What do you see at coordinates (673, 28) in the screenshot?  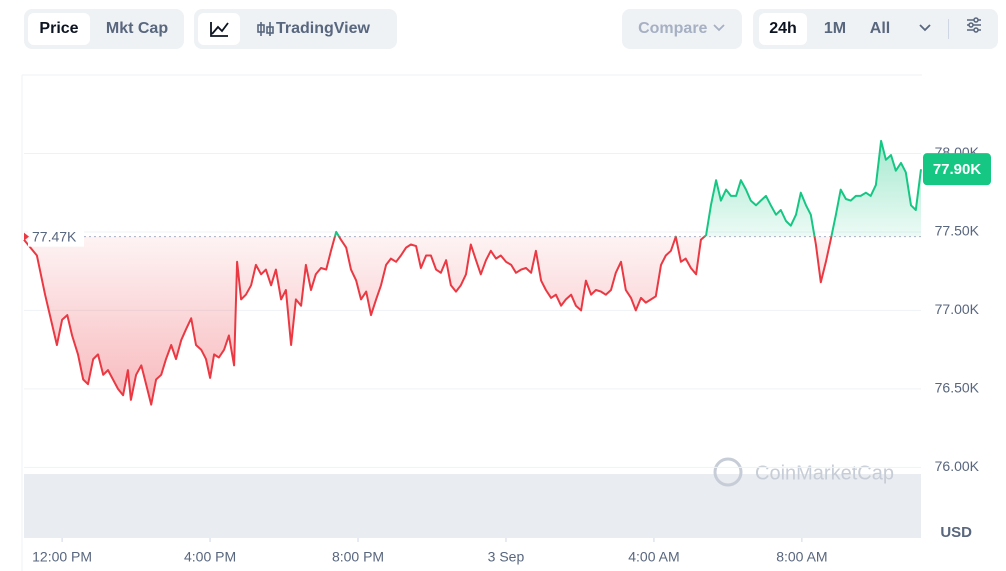 I see `compare-label: Compare` at bounding box center [673, 28].